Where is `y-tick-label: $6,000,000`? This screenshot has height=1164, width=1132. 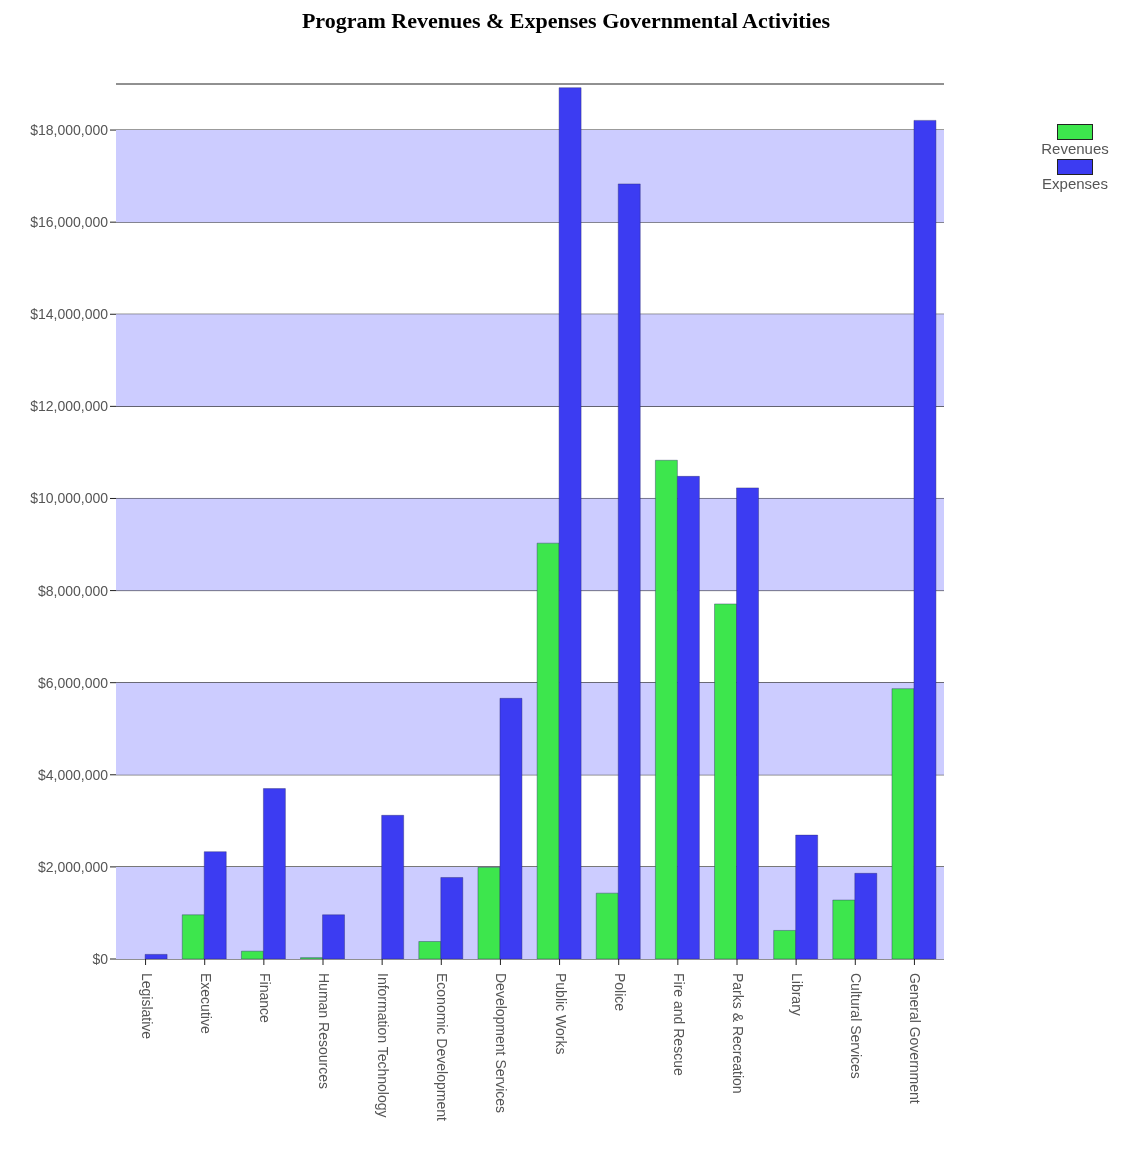
y-tick-label: $6,000,000 is located at coordinates (73, 682).